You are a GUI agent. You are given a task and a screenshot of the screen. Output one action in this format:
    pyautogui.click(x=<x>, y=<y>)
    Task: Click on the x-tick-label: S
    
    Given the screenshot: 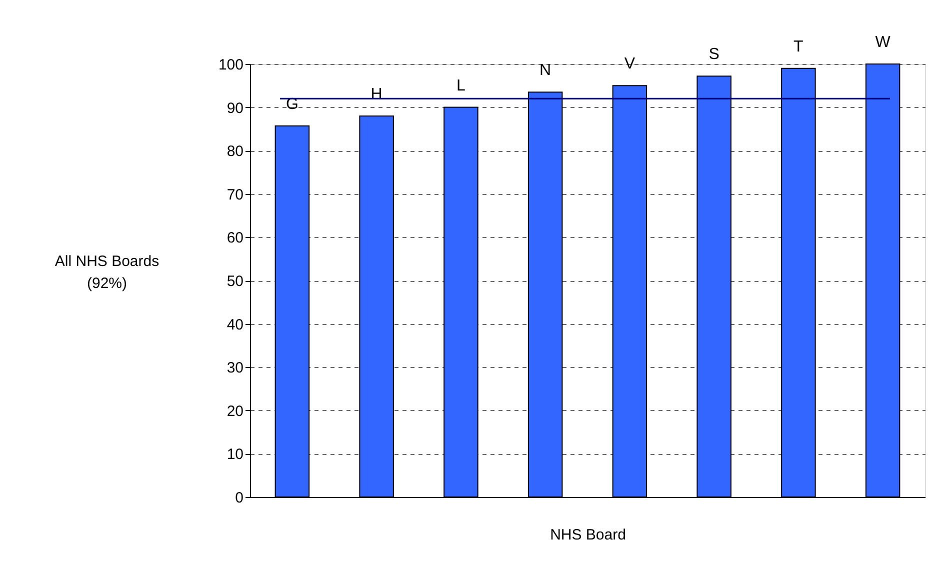 What is the action you would take?
    pyautogui.click(x=714, y=55)
    